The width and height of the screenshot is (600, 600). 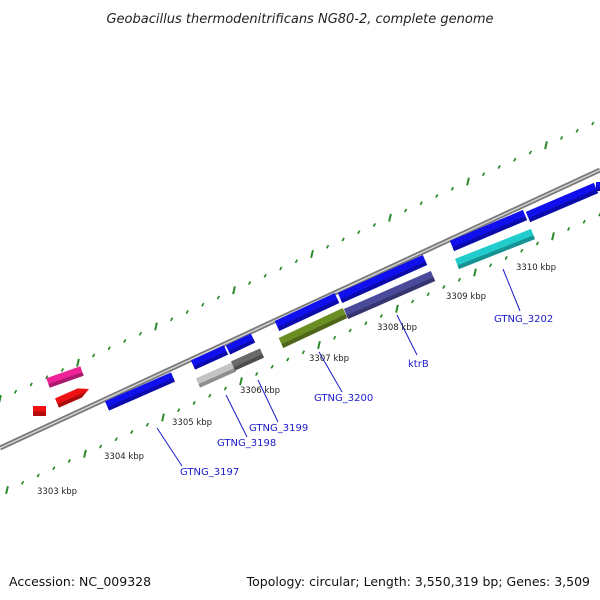 What do you see at coordinates (80, 581) in the screenshot?
I see `accession-text: Accession: NC_009328` at bounding box center [80, 581].